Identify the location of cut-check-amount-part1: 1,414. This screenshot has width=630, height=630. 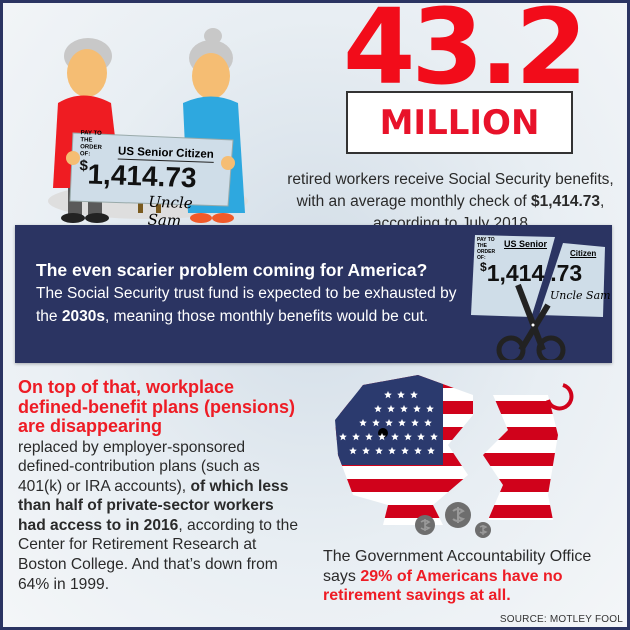
(515, 273).